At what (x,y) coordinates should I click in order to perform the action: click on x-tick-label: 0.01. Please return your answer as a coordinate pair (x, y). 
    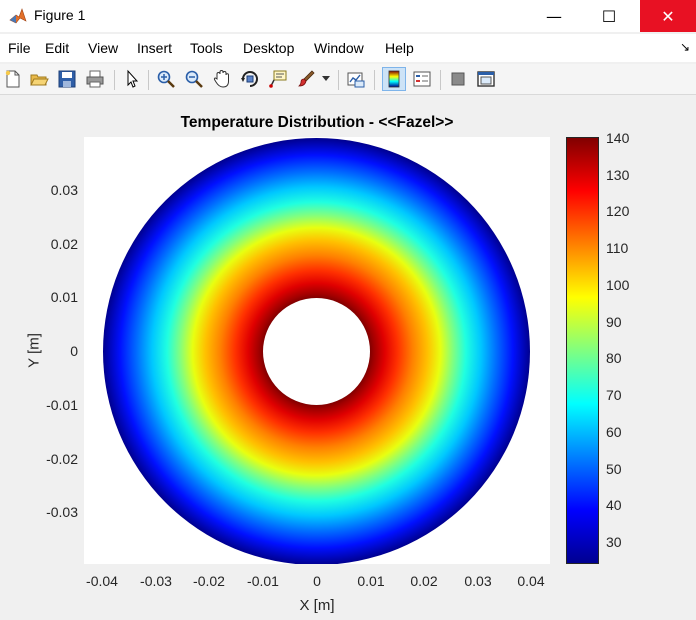
    Looking at the image, I should click on (371, 581).